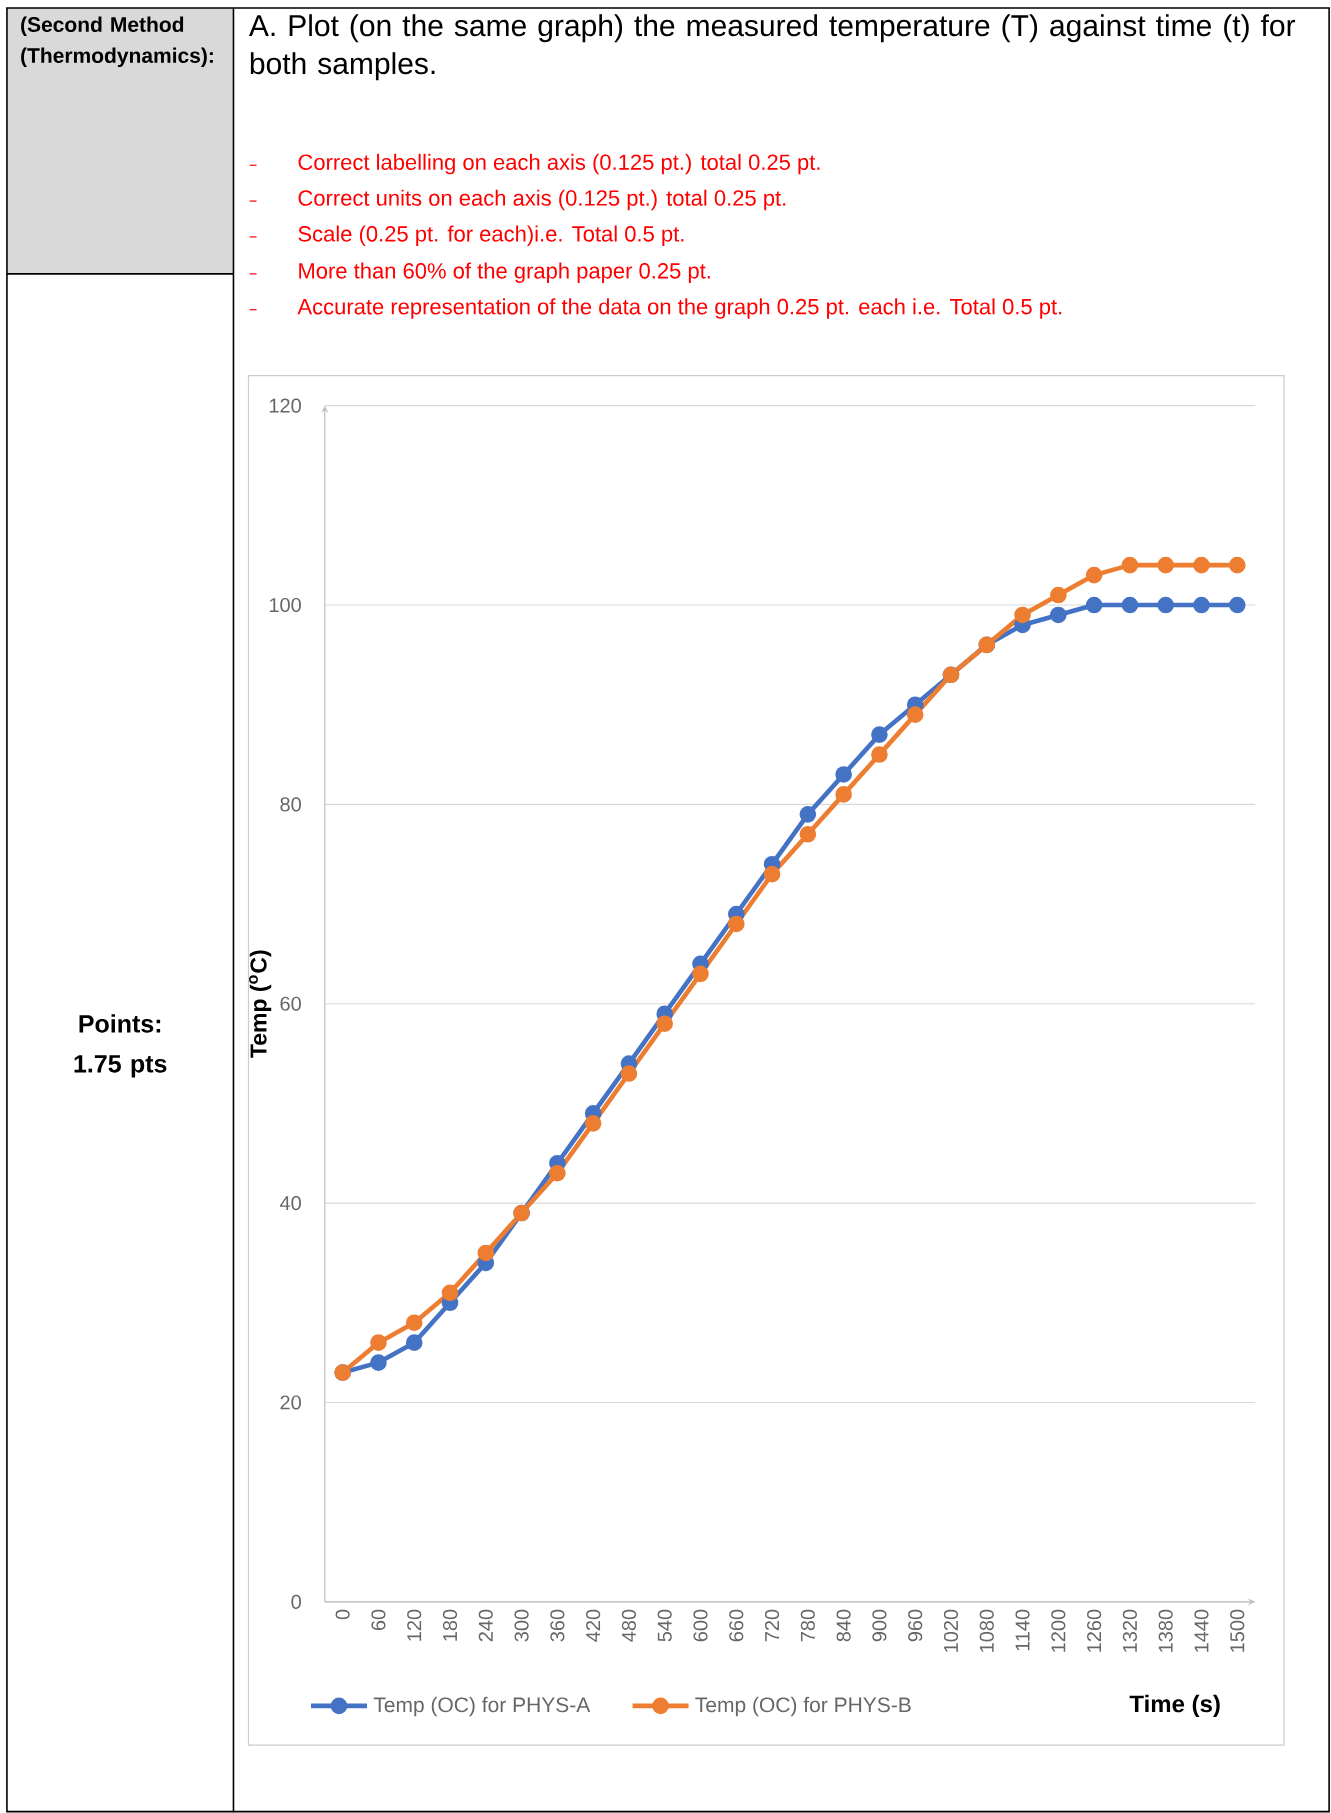 This screenshot has width=1331, height=1813. I want to click on x-tick-label: 480, so click(628, 1625).